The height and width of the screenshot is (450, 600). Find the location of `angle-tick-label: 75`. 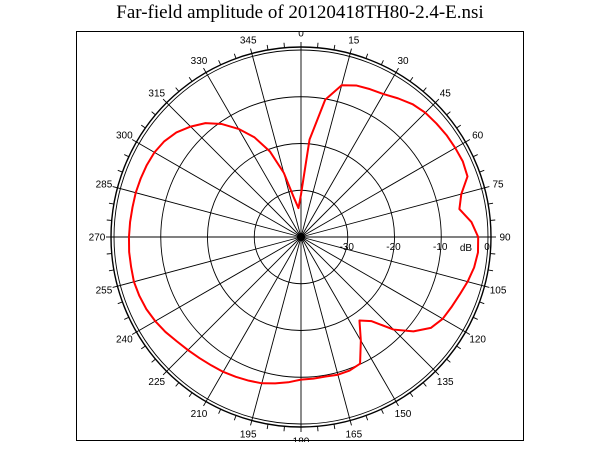

angle-tick-label: 75 is located at coordinates (498, 185).